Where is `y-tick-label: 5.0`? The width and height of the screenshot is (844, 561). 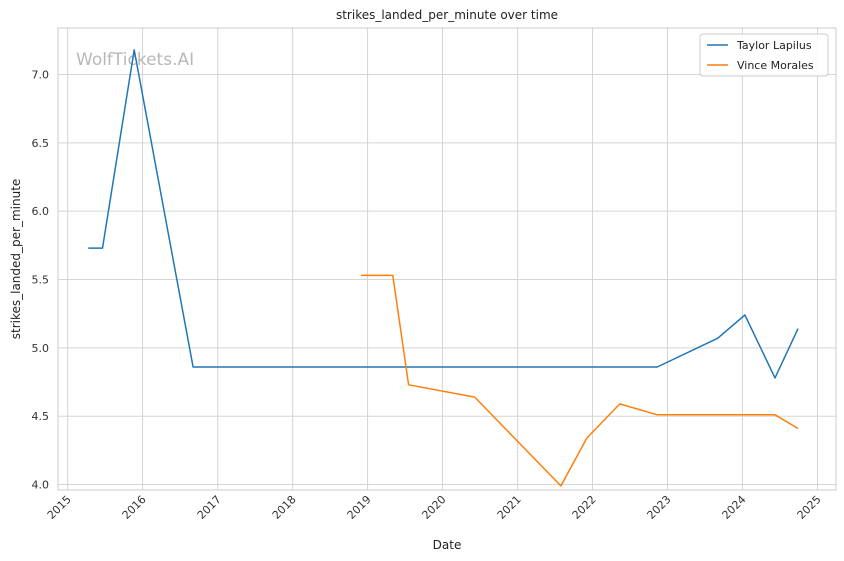
y-tick-label: 5.0 is located at coordinates (41, 348).